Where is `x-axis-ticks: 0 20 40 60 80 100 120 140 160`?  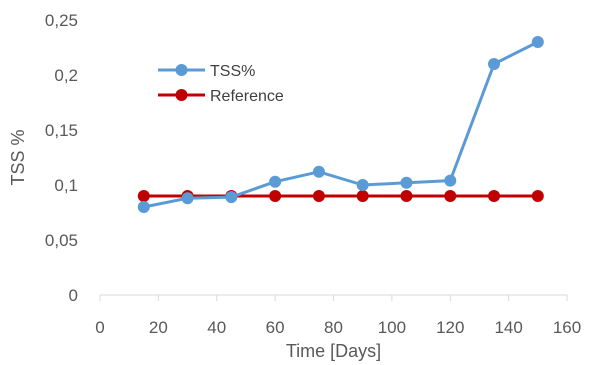
x-axis-ticks: 0 20 40 60 80 100 120 140 160 is located at coordinates (338, 316).